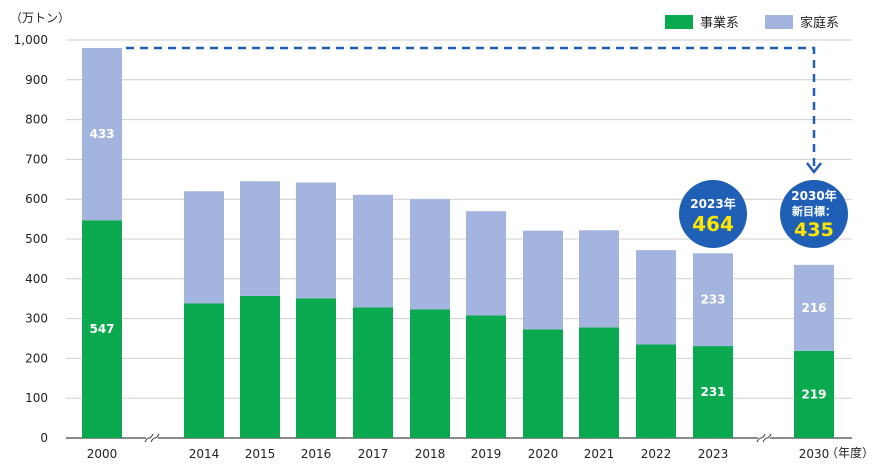 Image resolution: width=886 pixels, height=473 pixels. I want to click on y-tick-label: 0, so click(44, 438).